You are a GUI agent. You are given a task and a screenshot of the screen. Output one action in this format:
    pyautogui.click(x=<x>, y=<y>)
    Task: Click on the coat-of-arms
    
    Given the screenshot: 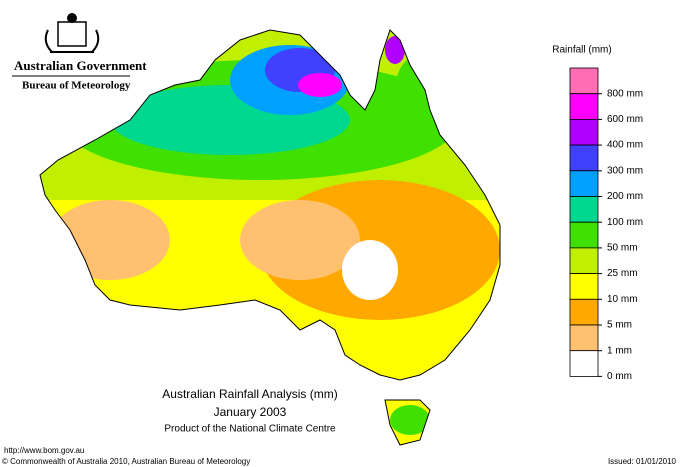 What is the action you would take?
    pyautogui.click(x=72, y=33)
    